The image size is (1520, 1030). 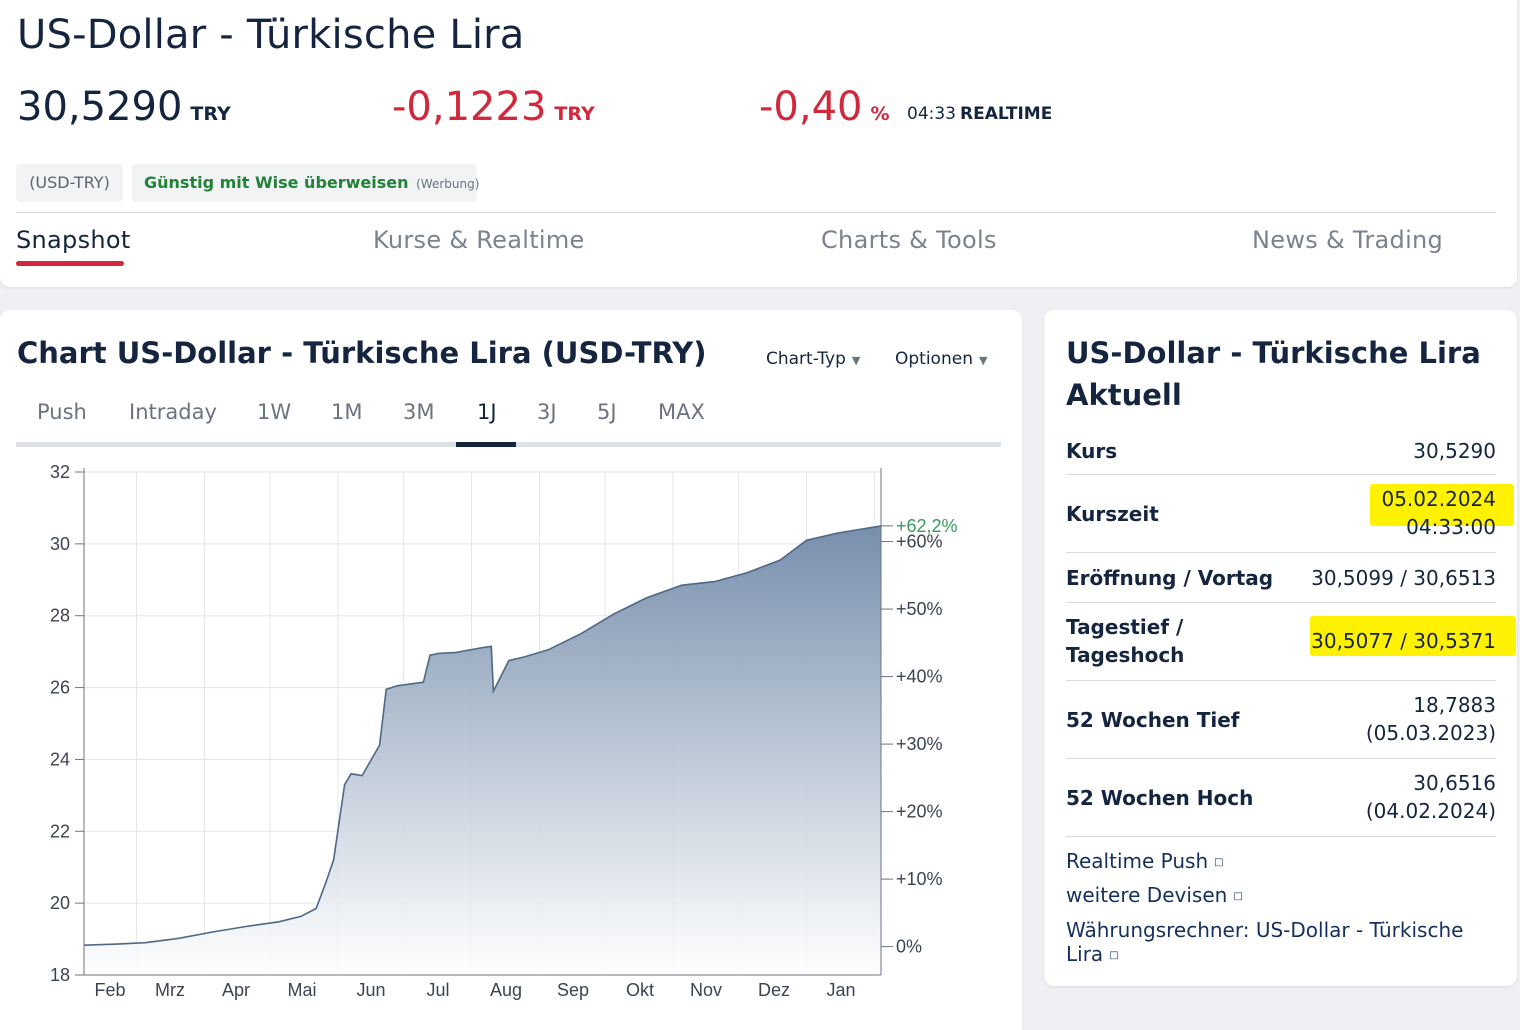 What do you see at coordinates (487, 412) in the screenshot?
I see `period-1j: 1J` at bounding box center [487, 412].